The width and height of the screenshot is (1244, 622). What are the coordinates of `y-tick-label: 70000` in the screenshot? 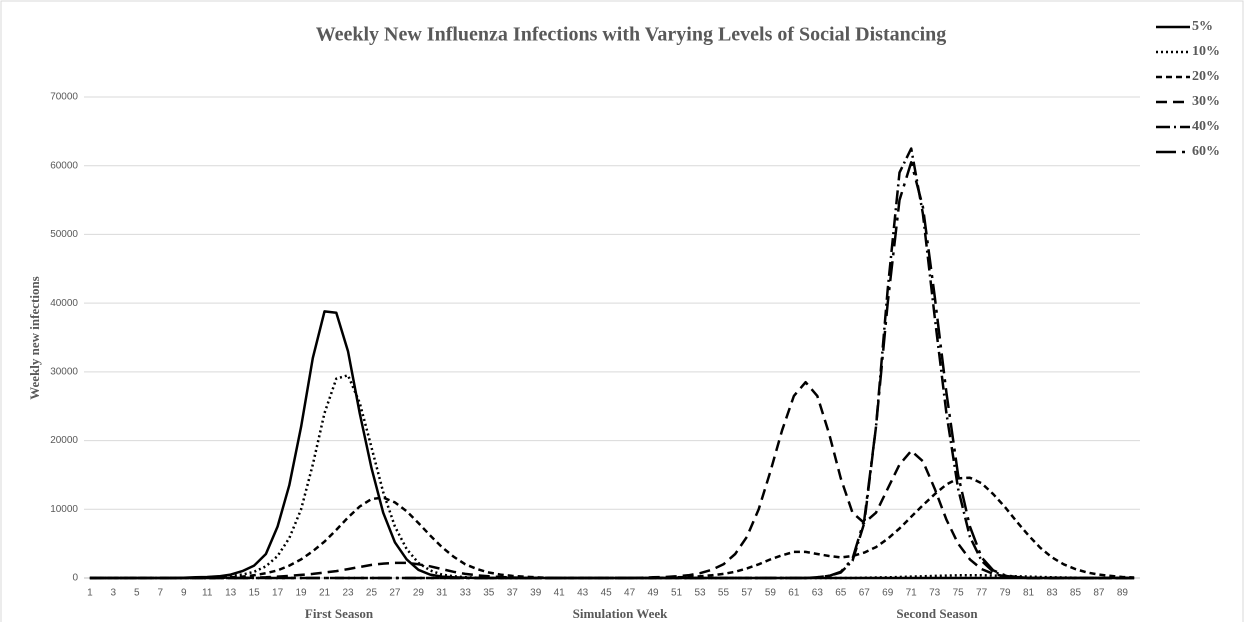 It's located at (64, 97).